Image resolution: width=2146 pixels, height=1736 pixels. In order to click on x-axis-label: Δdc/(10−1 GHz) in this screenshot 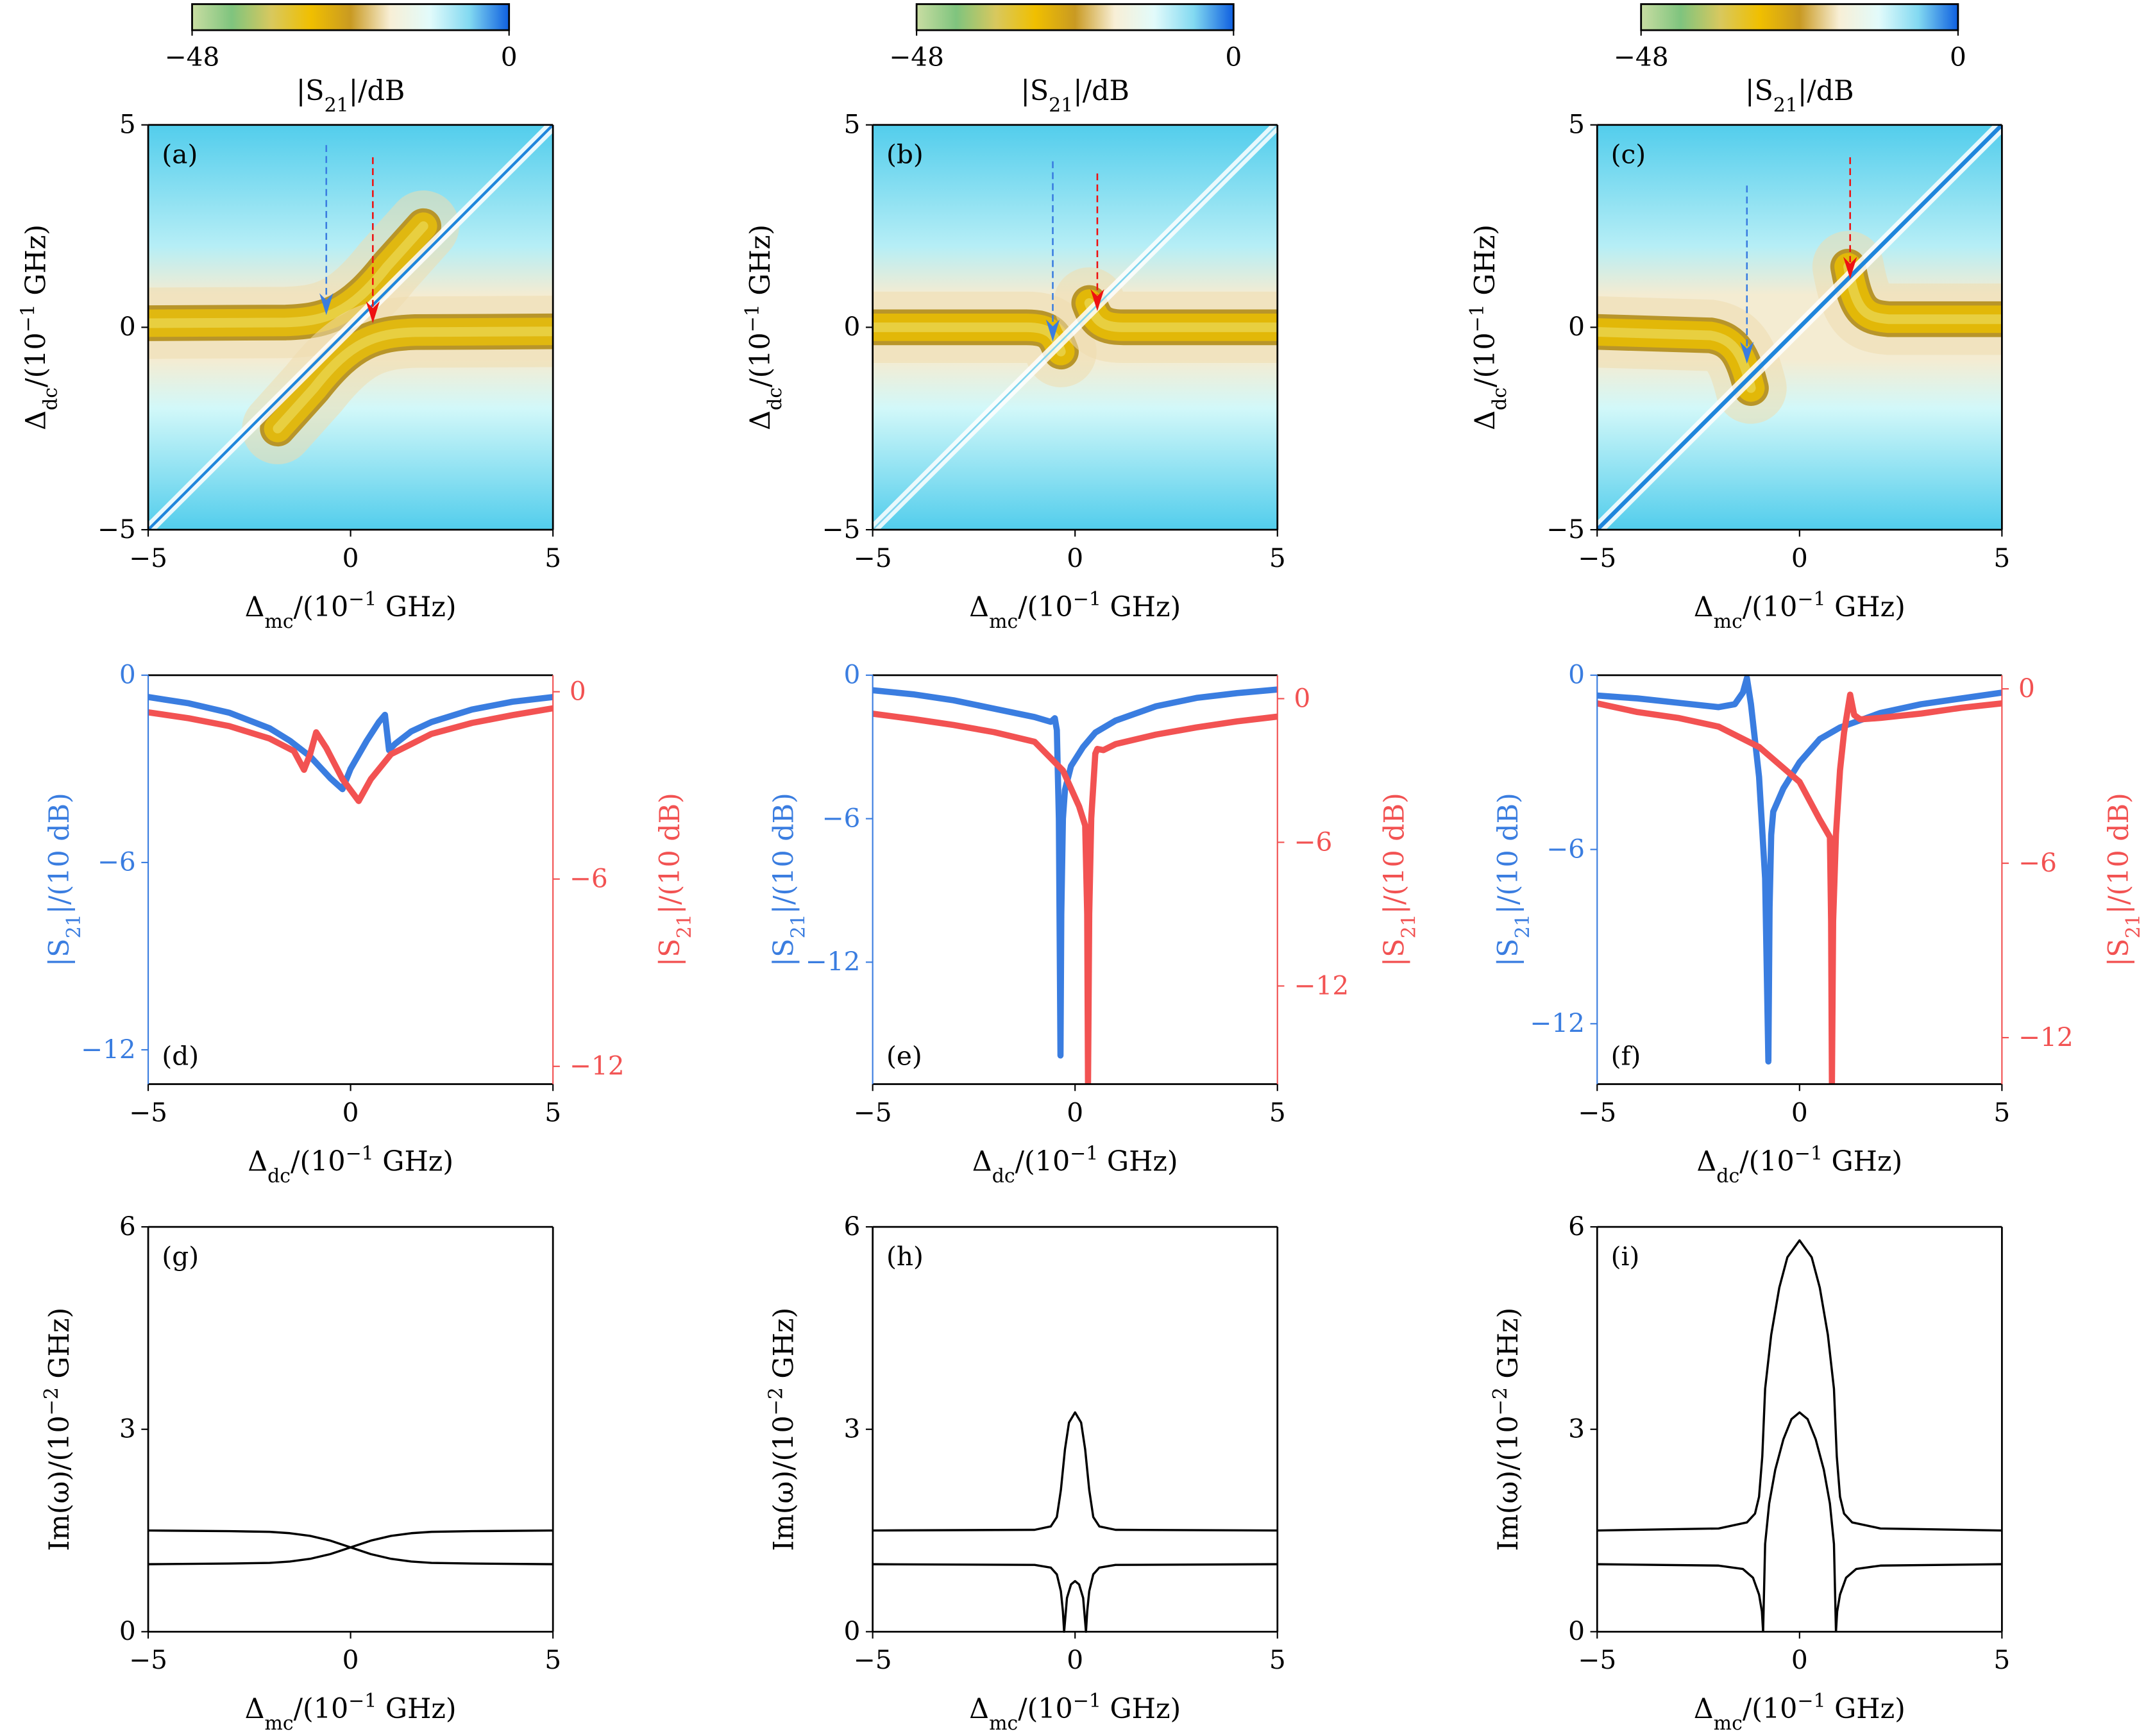, I will do `click(1799, 1164)`.